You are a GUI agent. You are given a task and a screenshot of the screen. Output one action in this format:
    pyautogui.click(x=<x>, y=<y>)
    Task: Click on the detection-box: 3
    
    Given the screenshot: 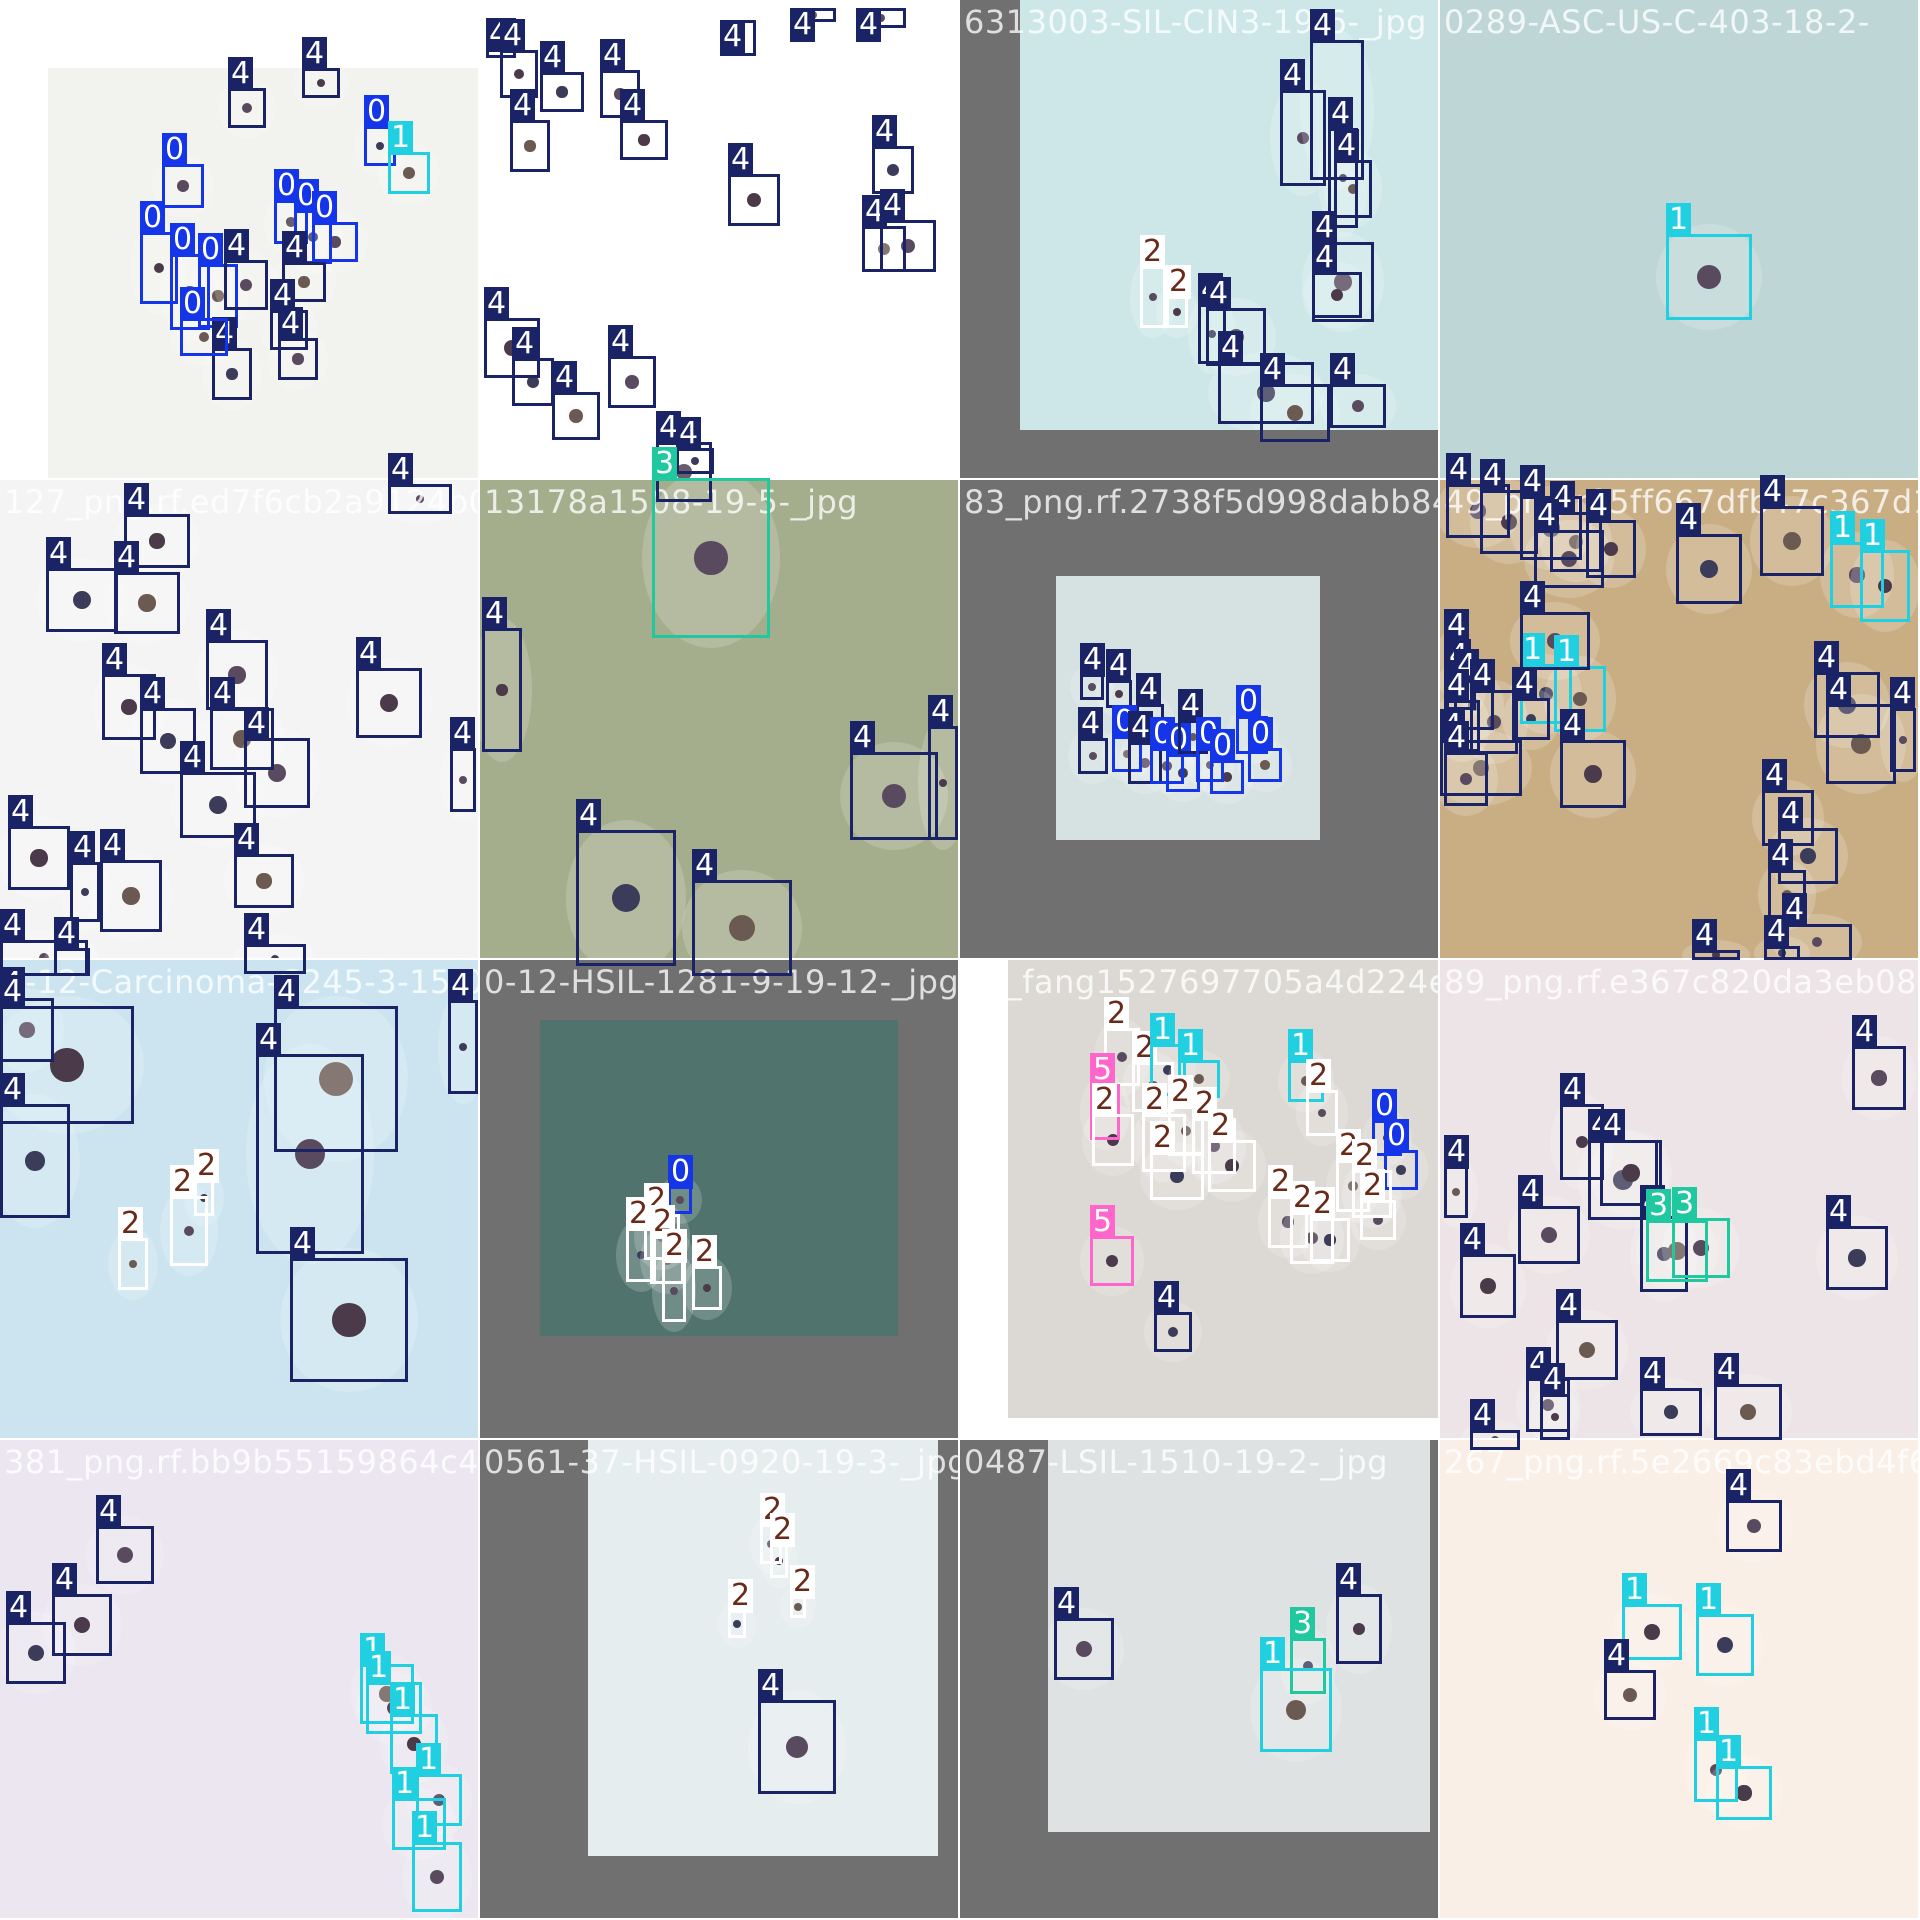 What is the action you would take?
    pyautogui.click(x=1308, y=1650)
    